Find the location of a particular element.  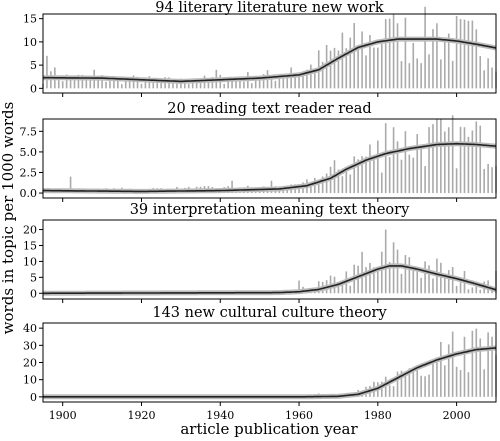

y-tick-label: 40 is located at coordinates (30, 328).